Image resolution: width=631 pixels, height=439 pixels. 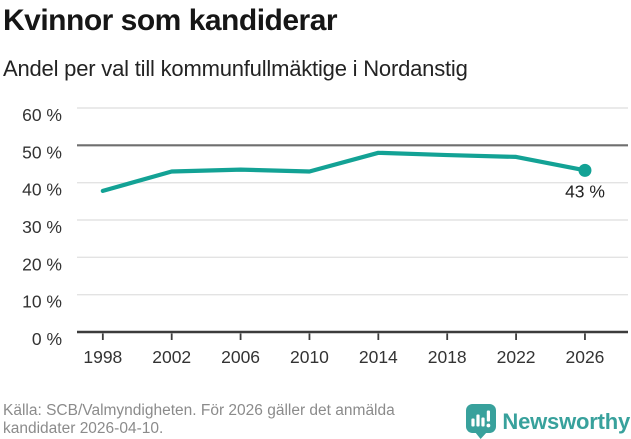 What do you see at coordinates (481, 419) in the screenshot?
I see `mini-bar-chart-glyph` at bounding box center [481, 419].